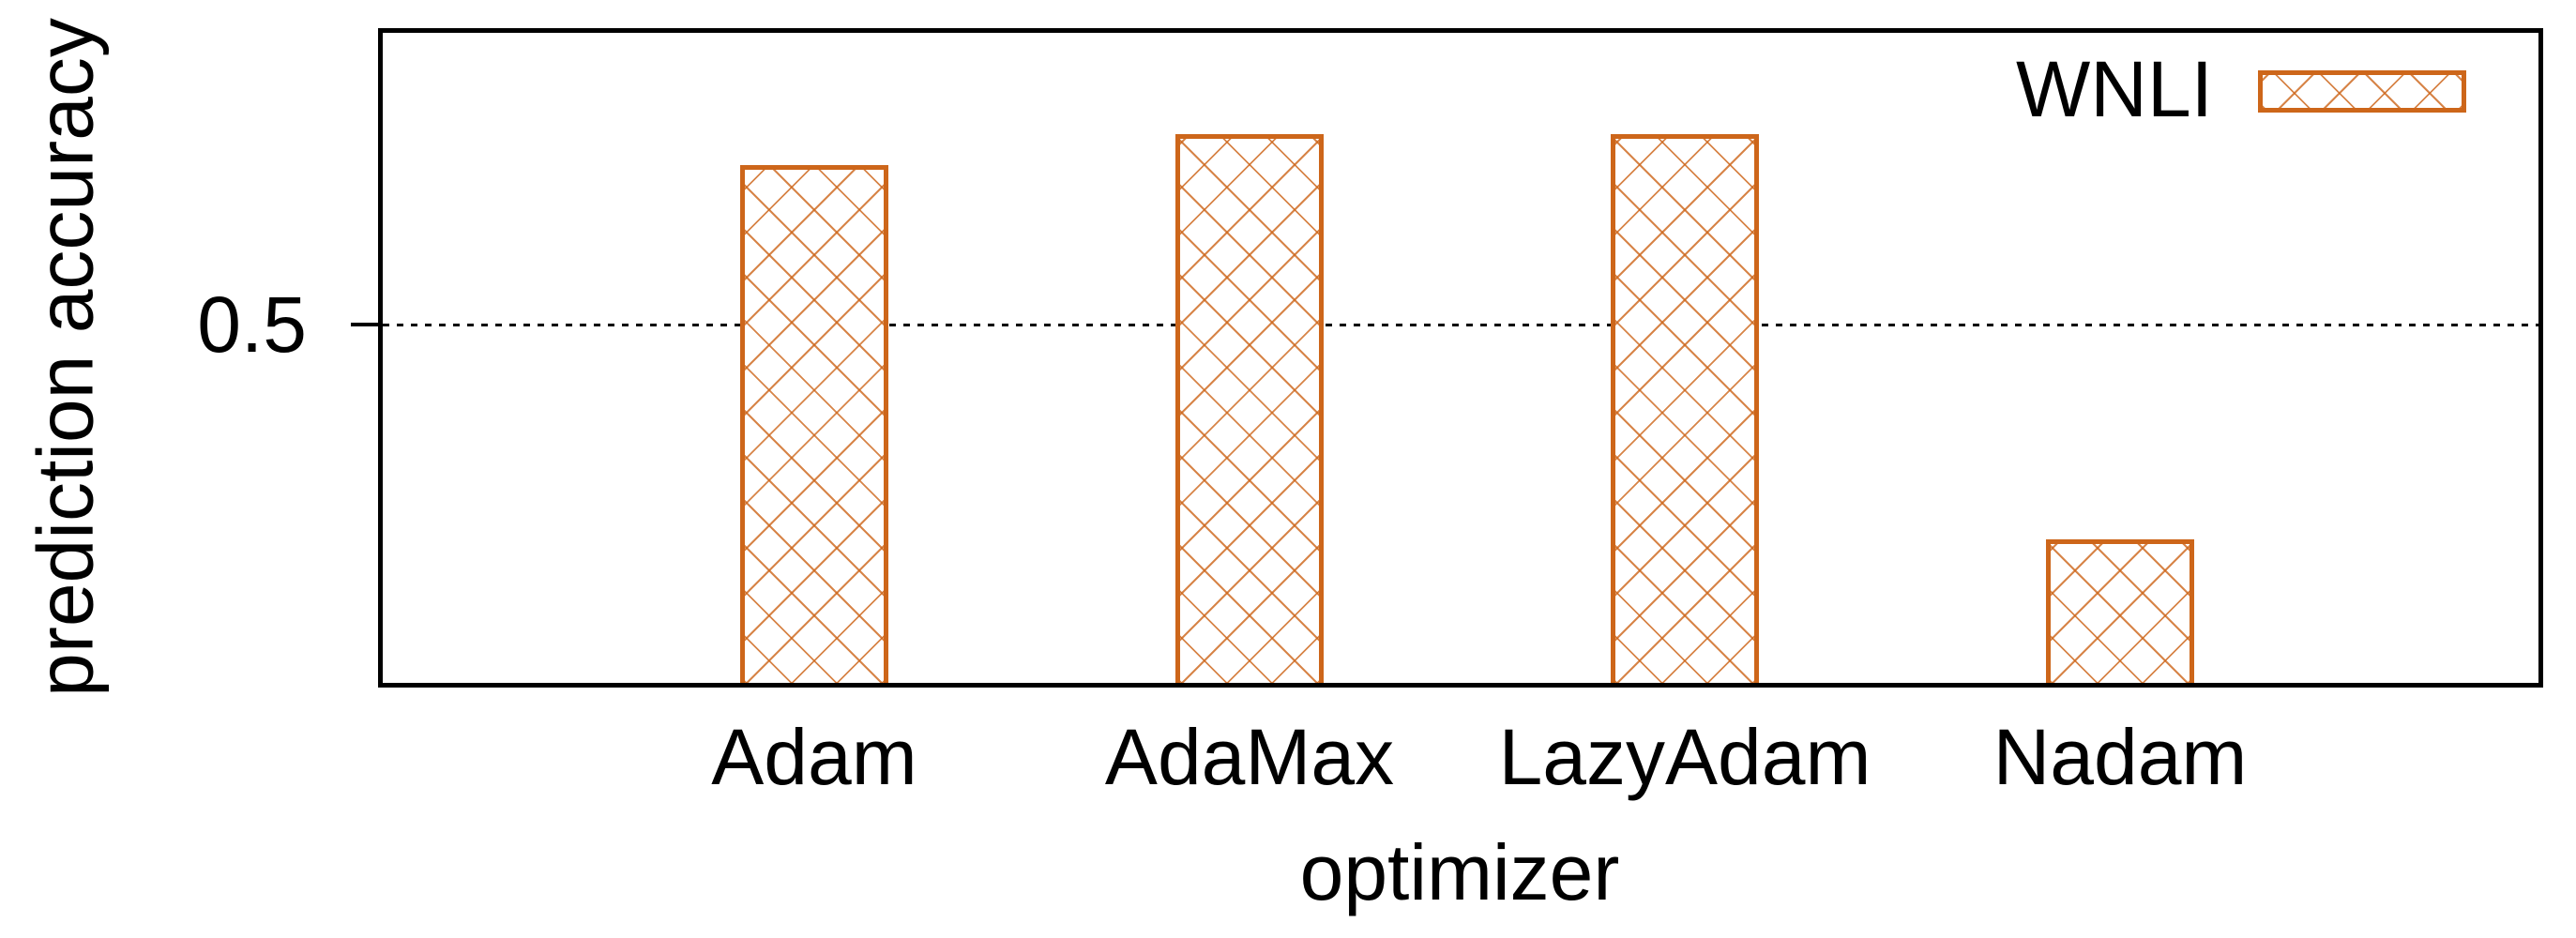 This screenshot has height=938, width=2576. I want to click on x-tick-label-adam: Adam, so click(814, 757).